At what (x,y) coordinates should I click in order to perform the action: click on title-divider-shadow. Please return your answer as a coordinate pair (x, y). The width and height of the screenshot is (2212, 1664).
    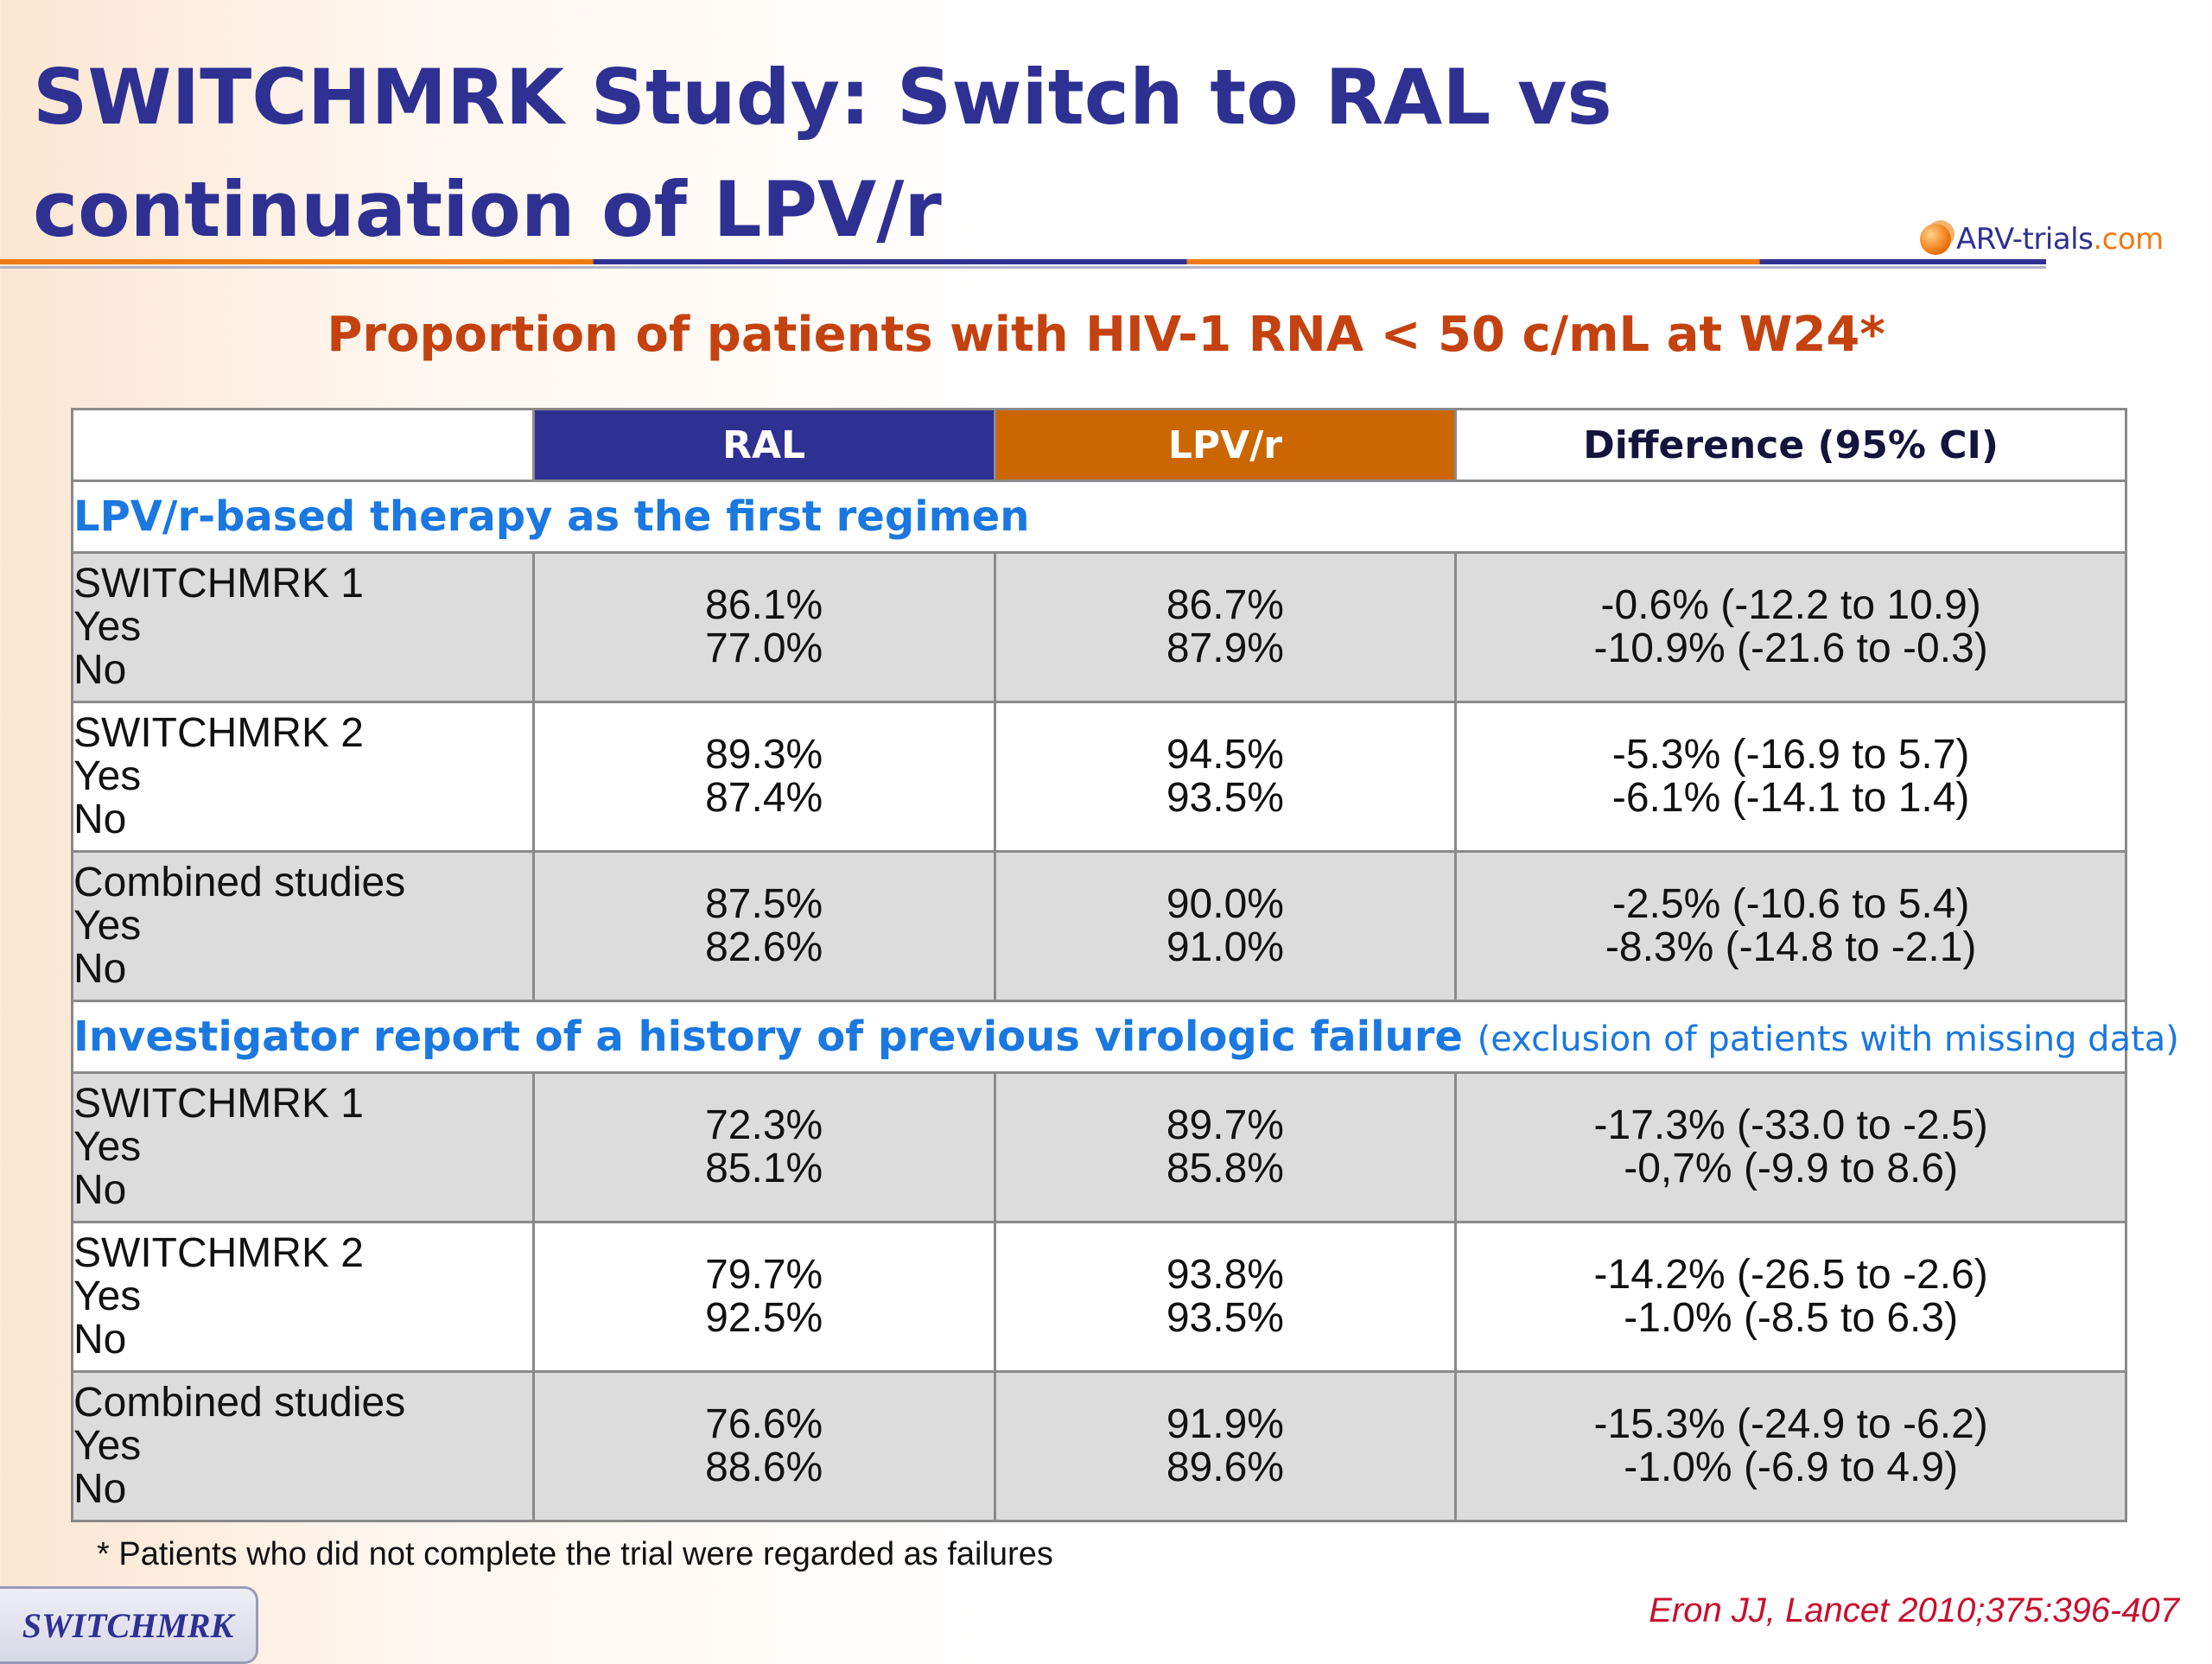
    Looking at the image, I should click on (1023, 267).